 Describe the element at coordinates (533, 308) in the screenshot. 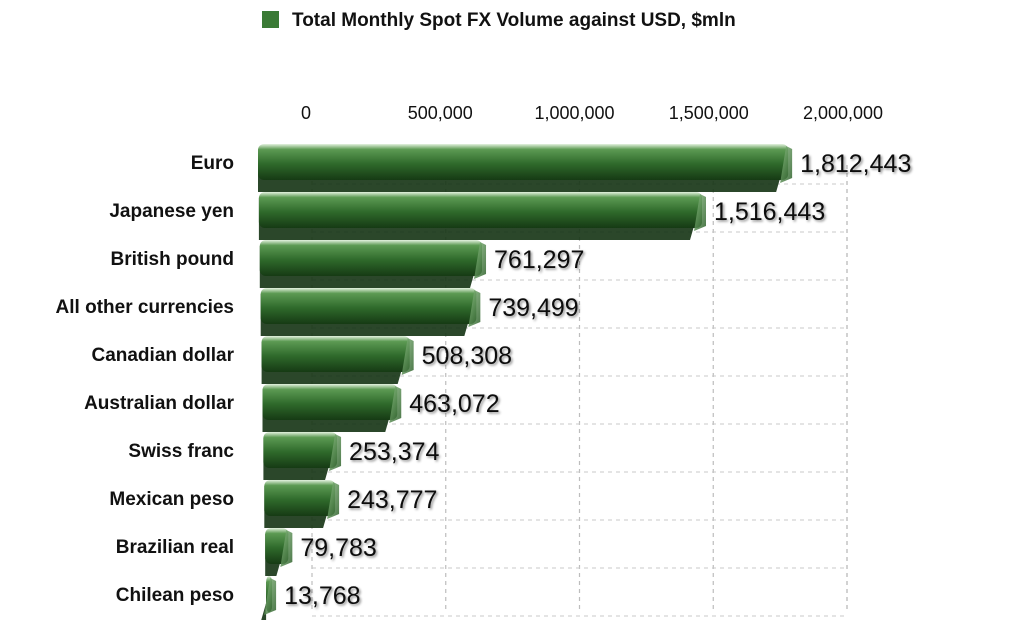

I see `value-label: 739,499` at that location.